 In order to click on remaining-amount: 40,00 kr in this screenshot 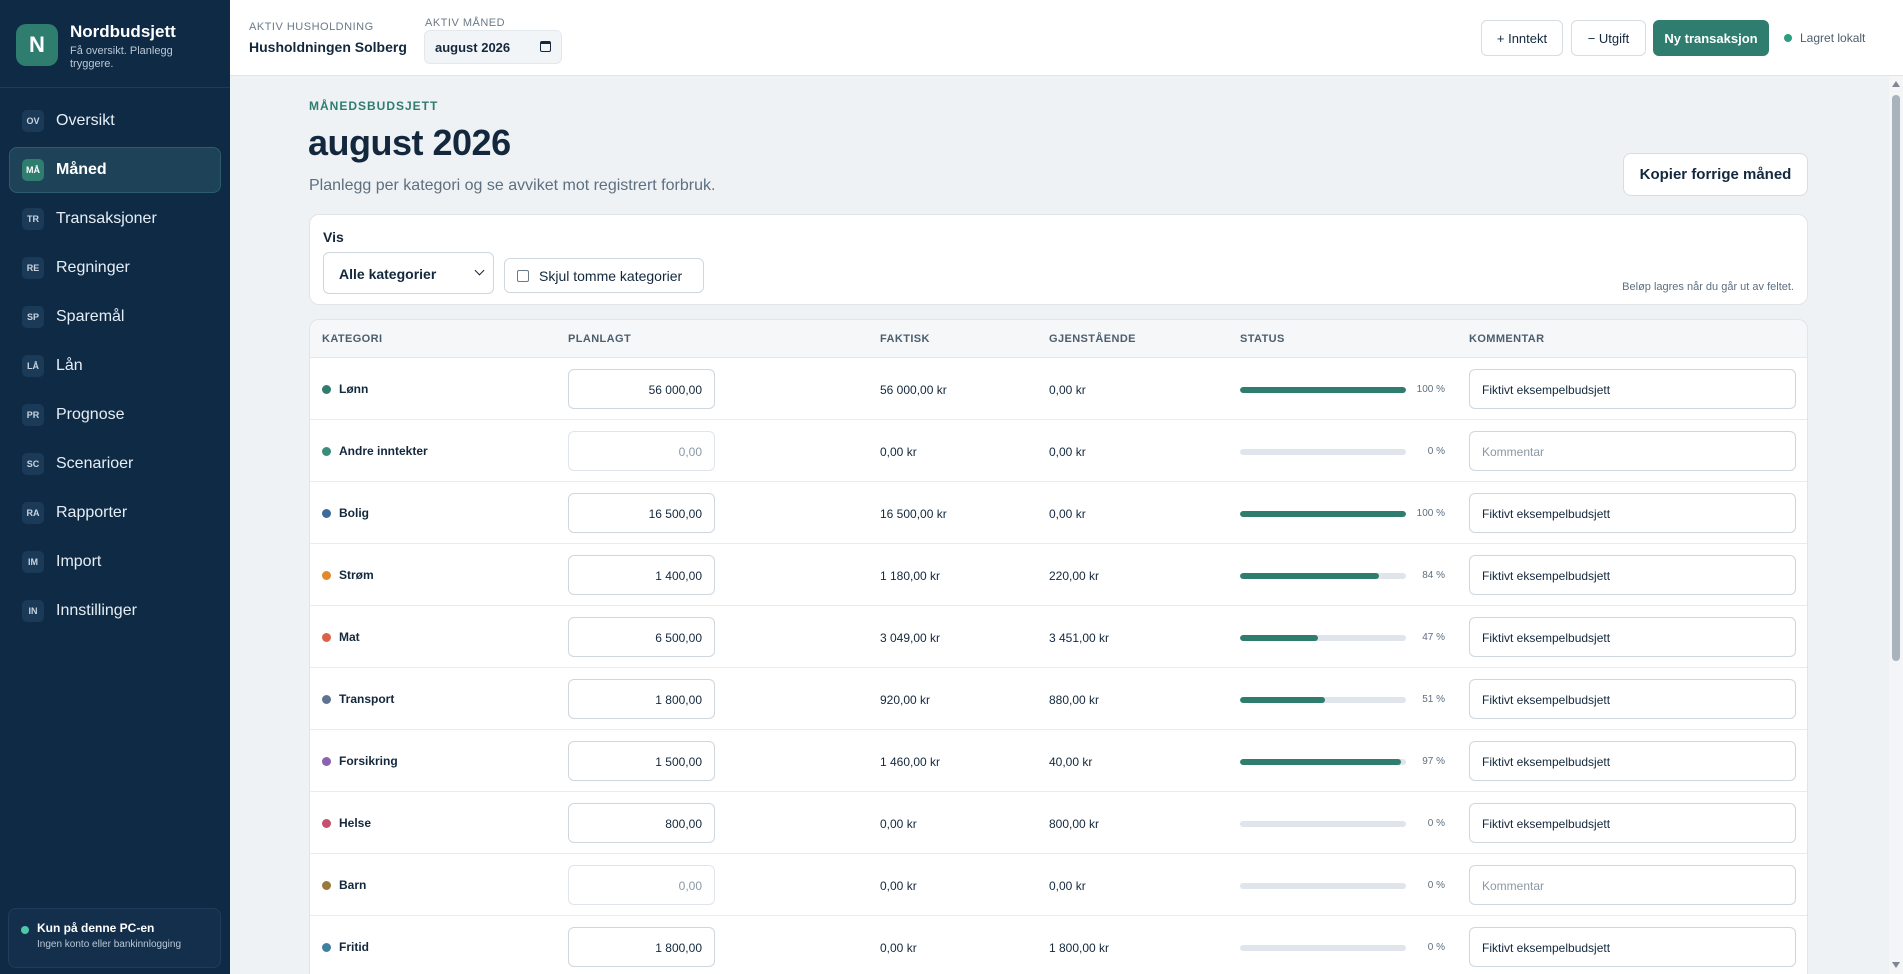, I will do `click(1071, 762)`.